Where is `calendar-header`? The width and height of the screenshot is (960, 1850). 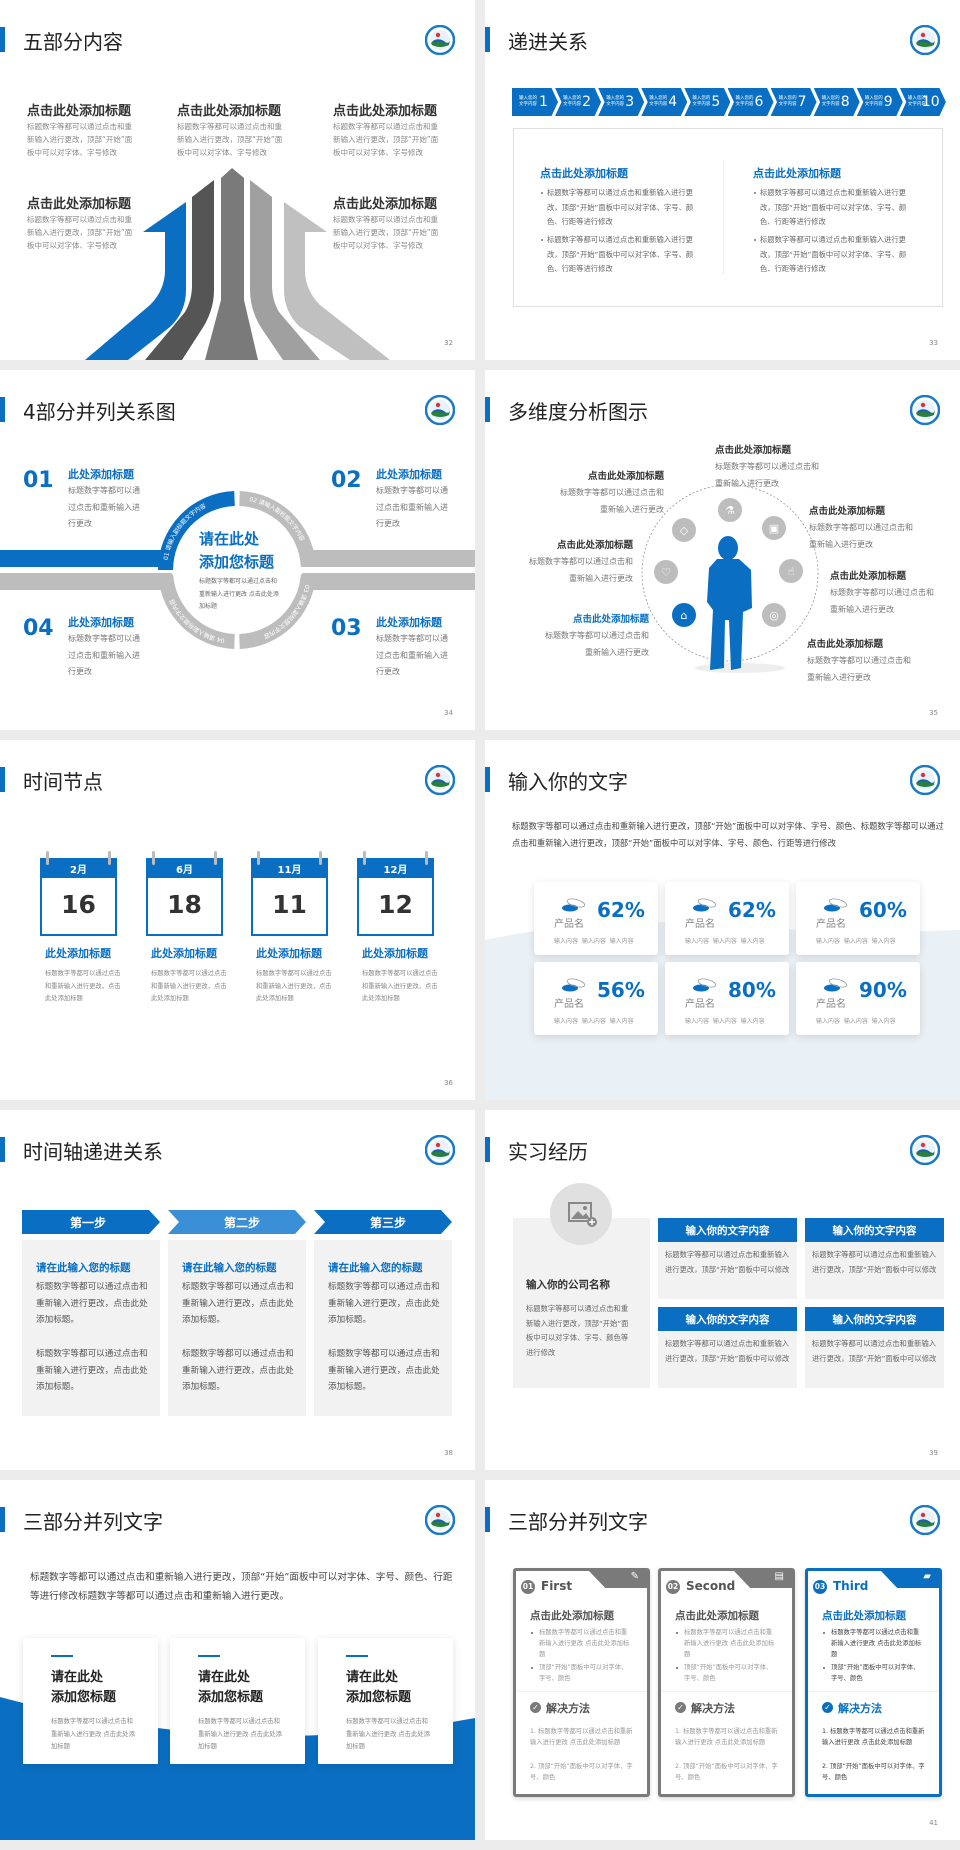 calendar-header is located at coordinates (395, 869).